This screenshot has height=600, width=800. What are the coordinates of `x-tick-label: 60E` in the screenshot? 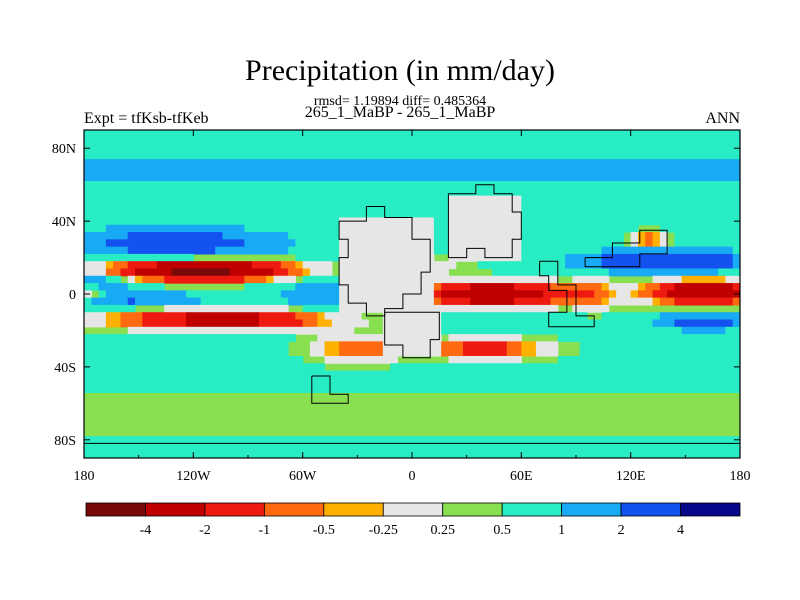 It's located at (521, 476).